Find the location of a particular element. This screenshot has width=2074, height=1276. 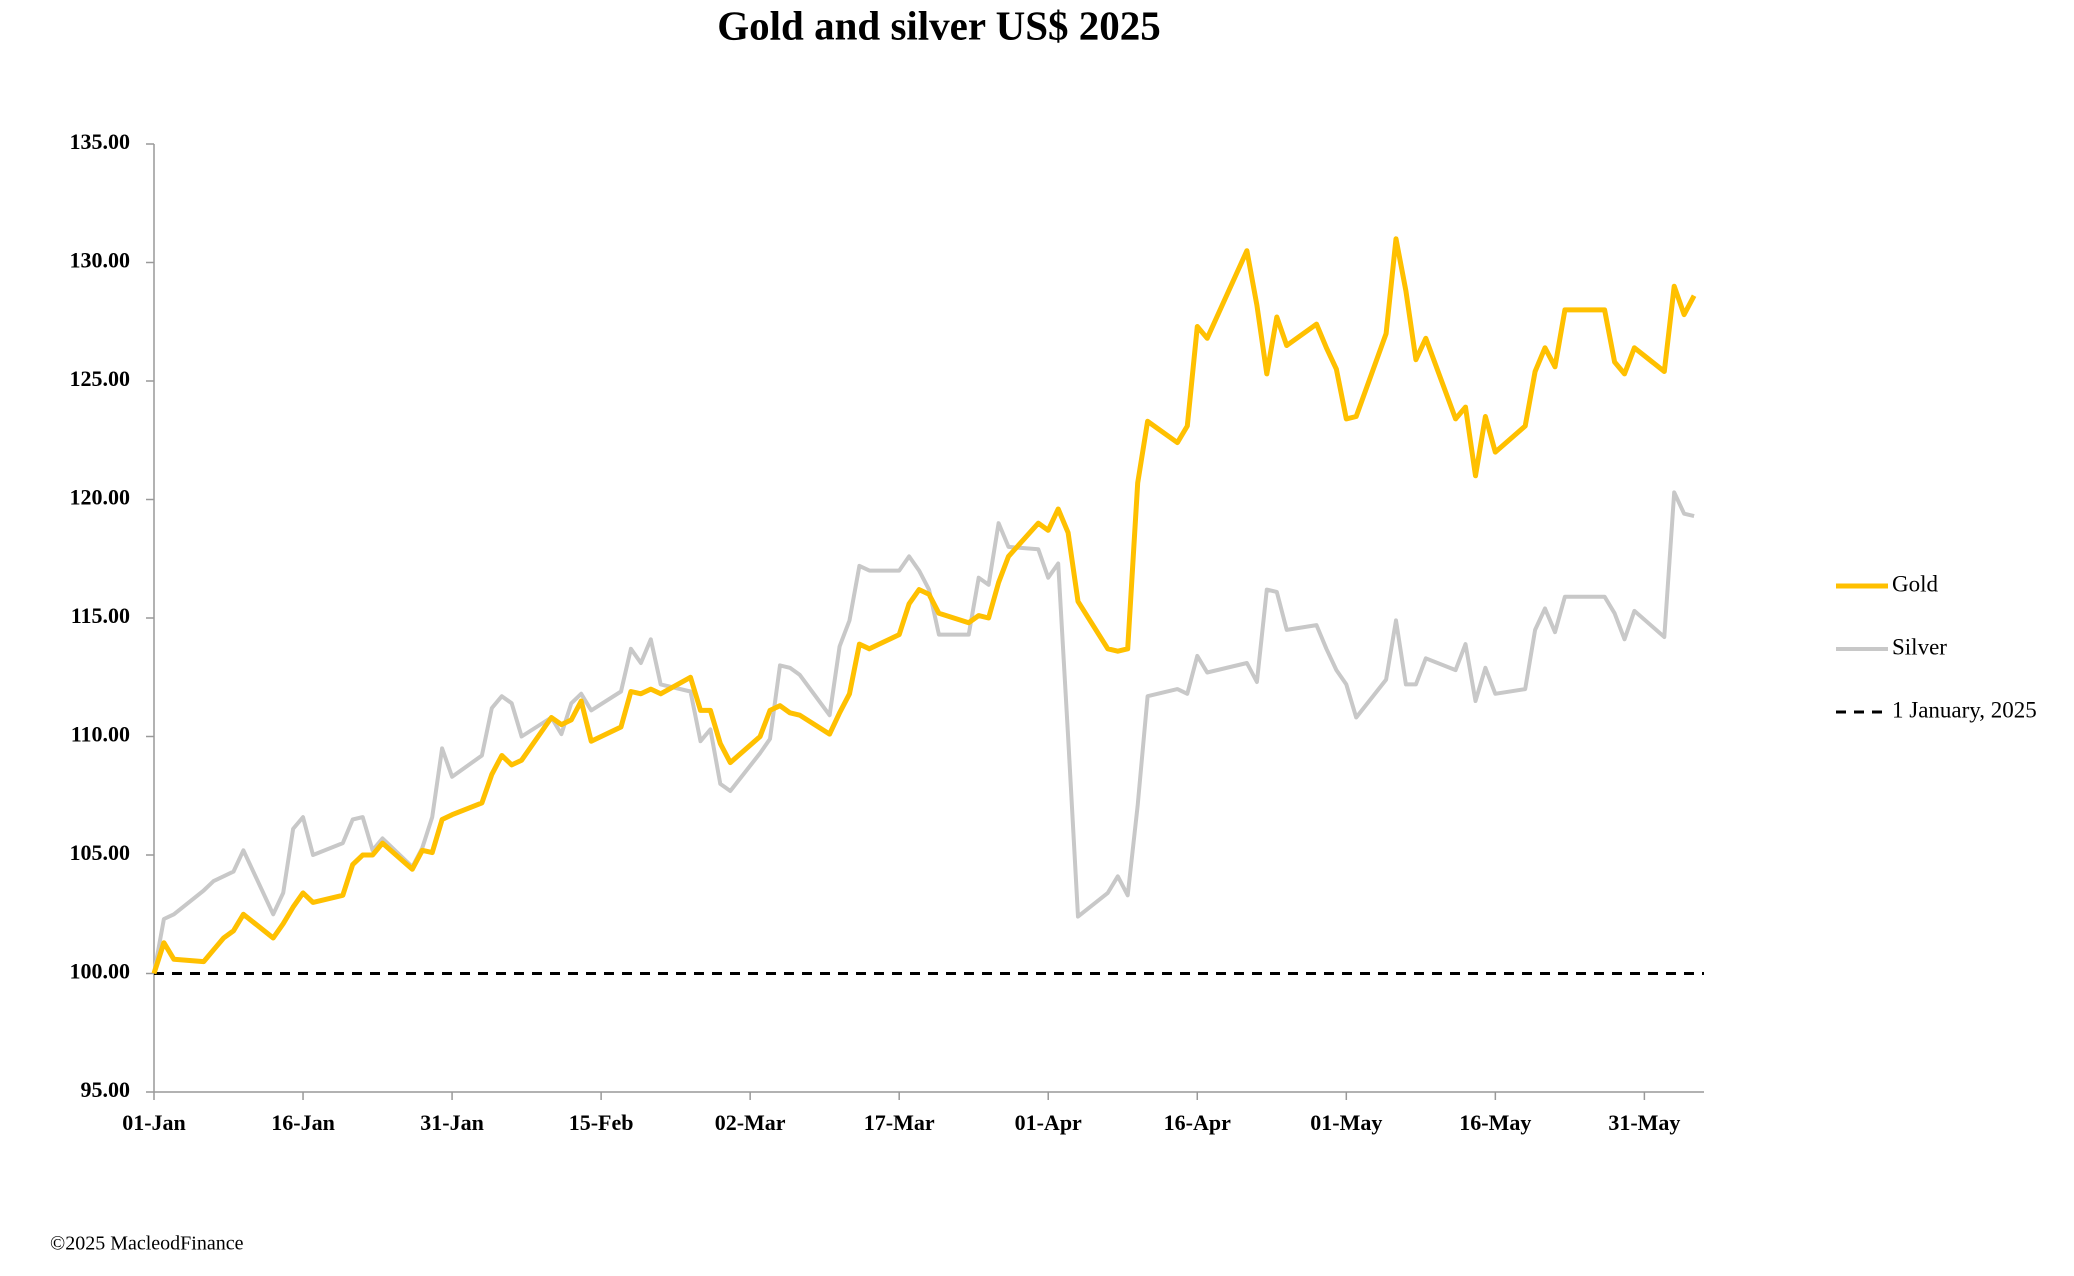

y-tick-label: 100.00 is located at coordinates (100, 971).